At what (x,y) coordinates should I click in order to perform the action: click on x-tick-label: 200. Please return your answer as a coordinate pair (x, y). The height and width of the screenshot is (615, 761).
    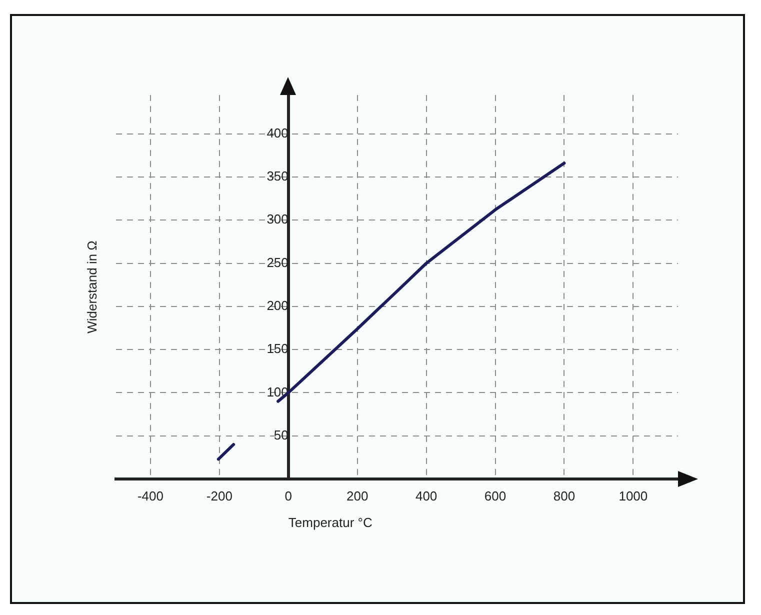
    Looking at the image, I should click on (357, 496).